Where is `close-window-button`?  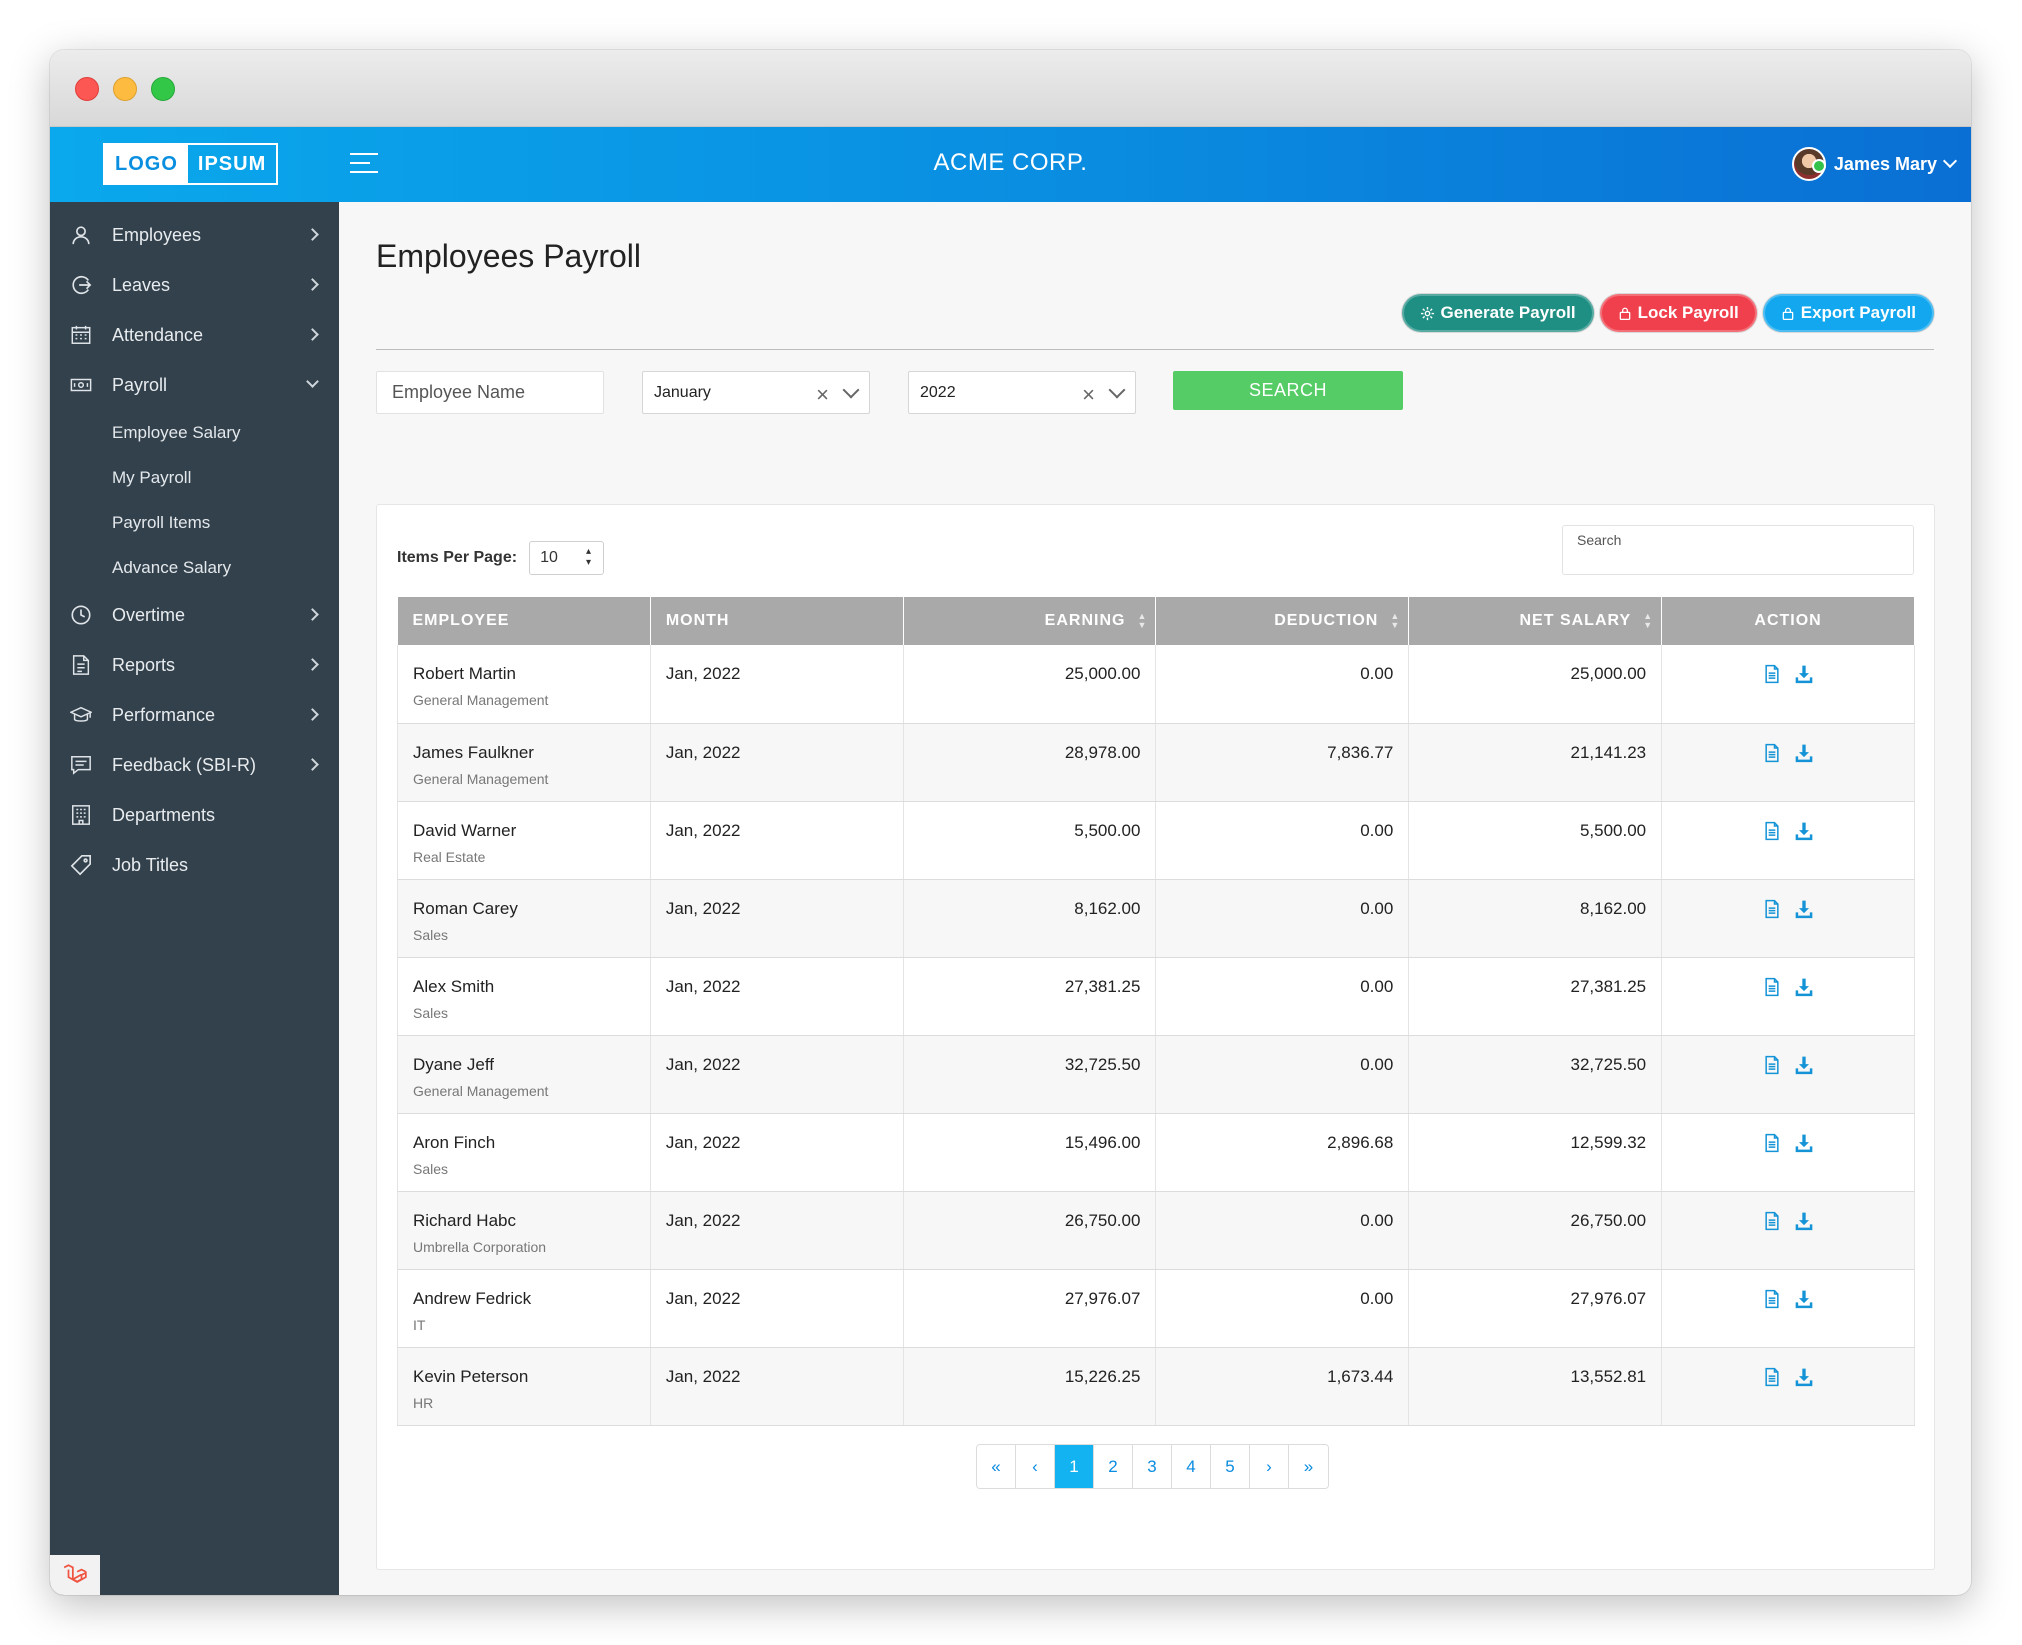
close-window-button is located at coordinates (87, 89).